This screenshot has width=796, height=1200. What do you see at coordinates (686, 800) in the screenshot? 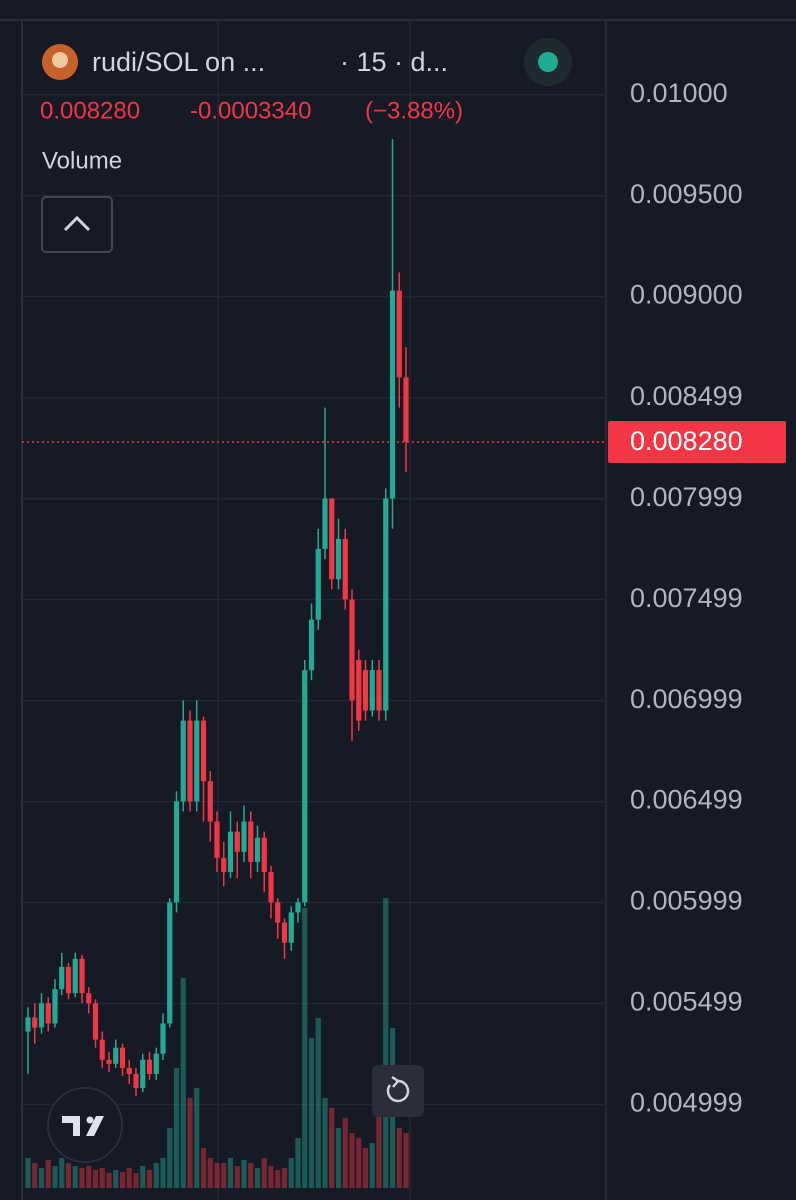
I see `y-tick-label: 0.006499` at bounding box center [686, 800].